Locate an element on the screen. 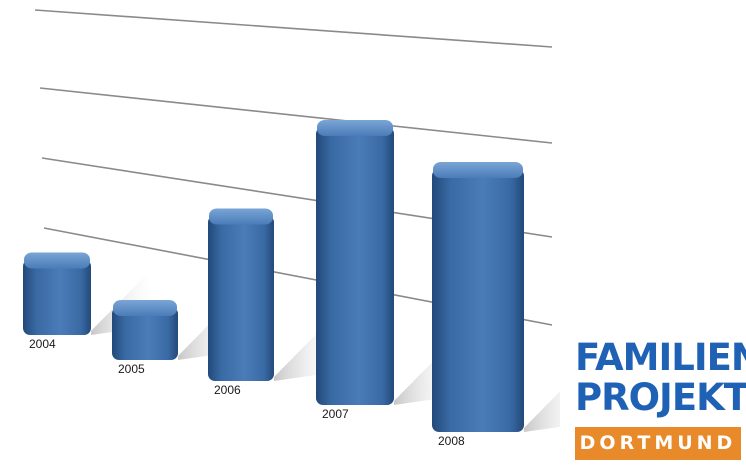 The width and height of the screenshot is (746, 476). logo-line-3: DORTMUND is located at coordinates (658, 443).